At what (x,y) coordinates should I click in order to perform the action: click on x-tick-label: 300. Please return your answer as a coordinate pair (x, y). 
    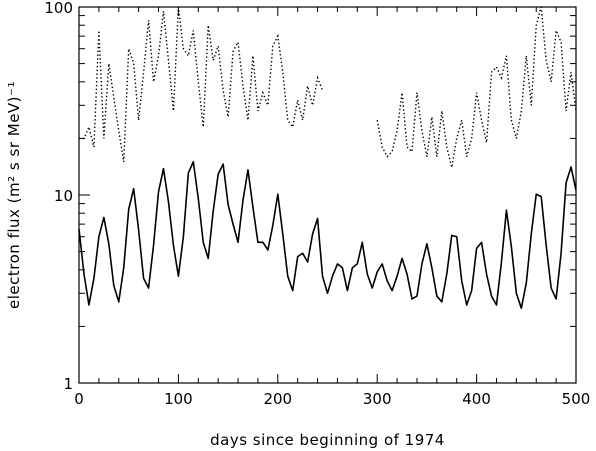
    Looking at the image, I should click on (377, 399).